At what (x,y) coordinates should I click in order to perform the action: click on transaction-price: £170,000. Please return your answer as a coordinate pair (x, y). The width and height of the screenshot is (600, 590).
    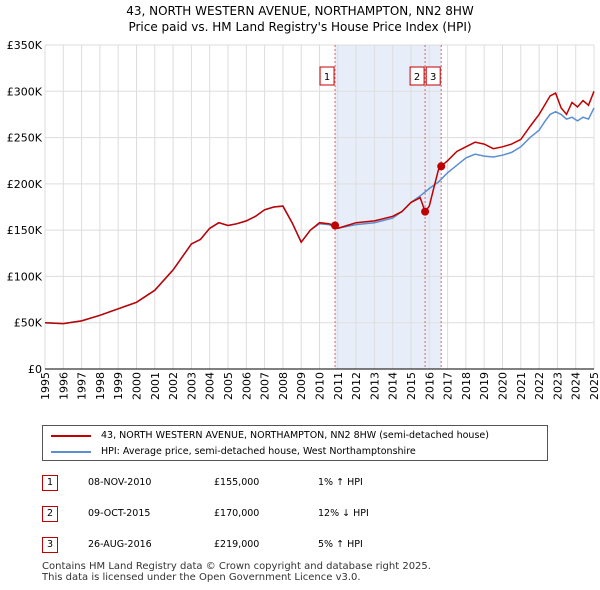
    Looking at the image, I should click on (237, 513).